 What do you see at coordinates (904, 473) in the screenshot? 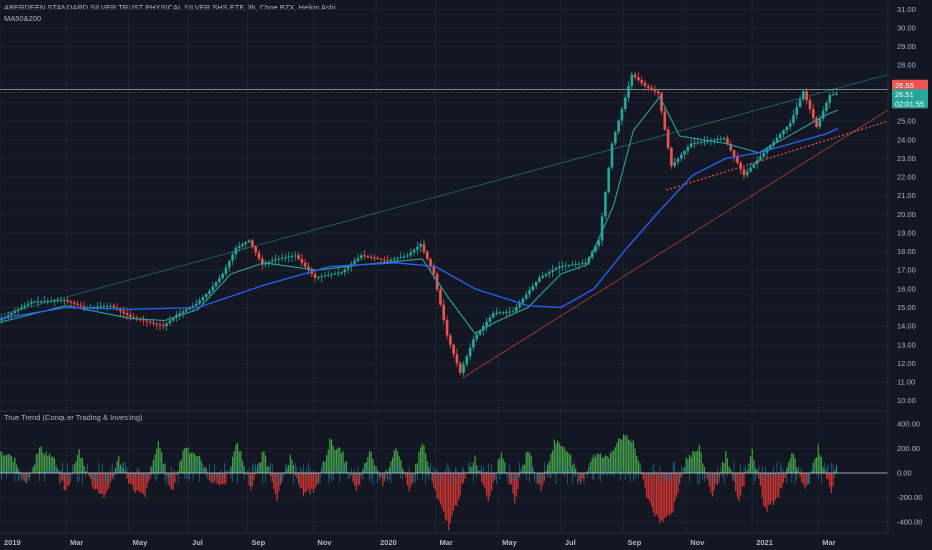
I see `trend-tick-label: 0.00` at bounding box center [904, 473].